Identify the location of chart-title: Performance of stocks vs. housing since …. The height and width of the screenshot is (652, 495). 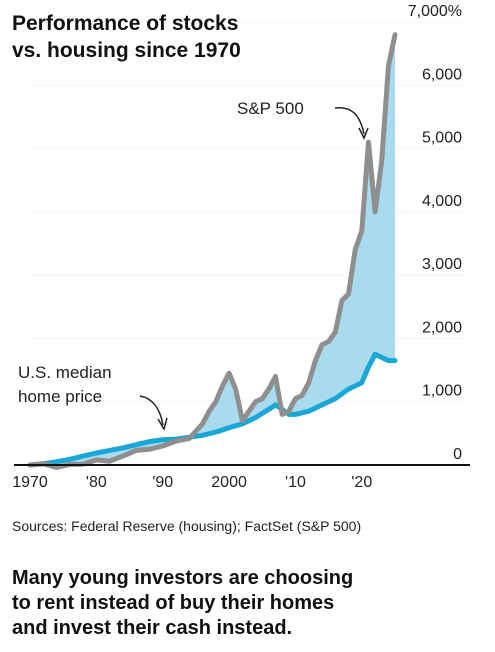
(177, 37).